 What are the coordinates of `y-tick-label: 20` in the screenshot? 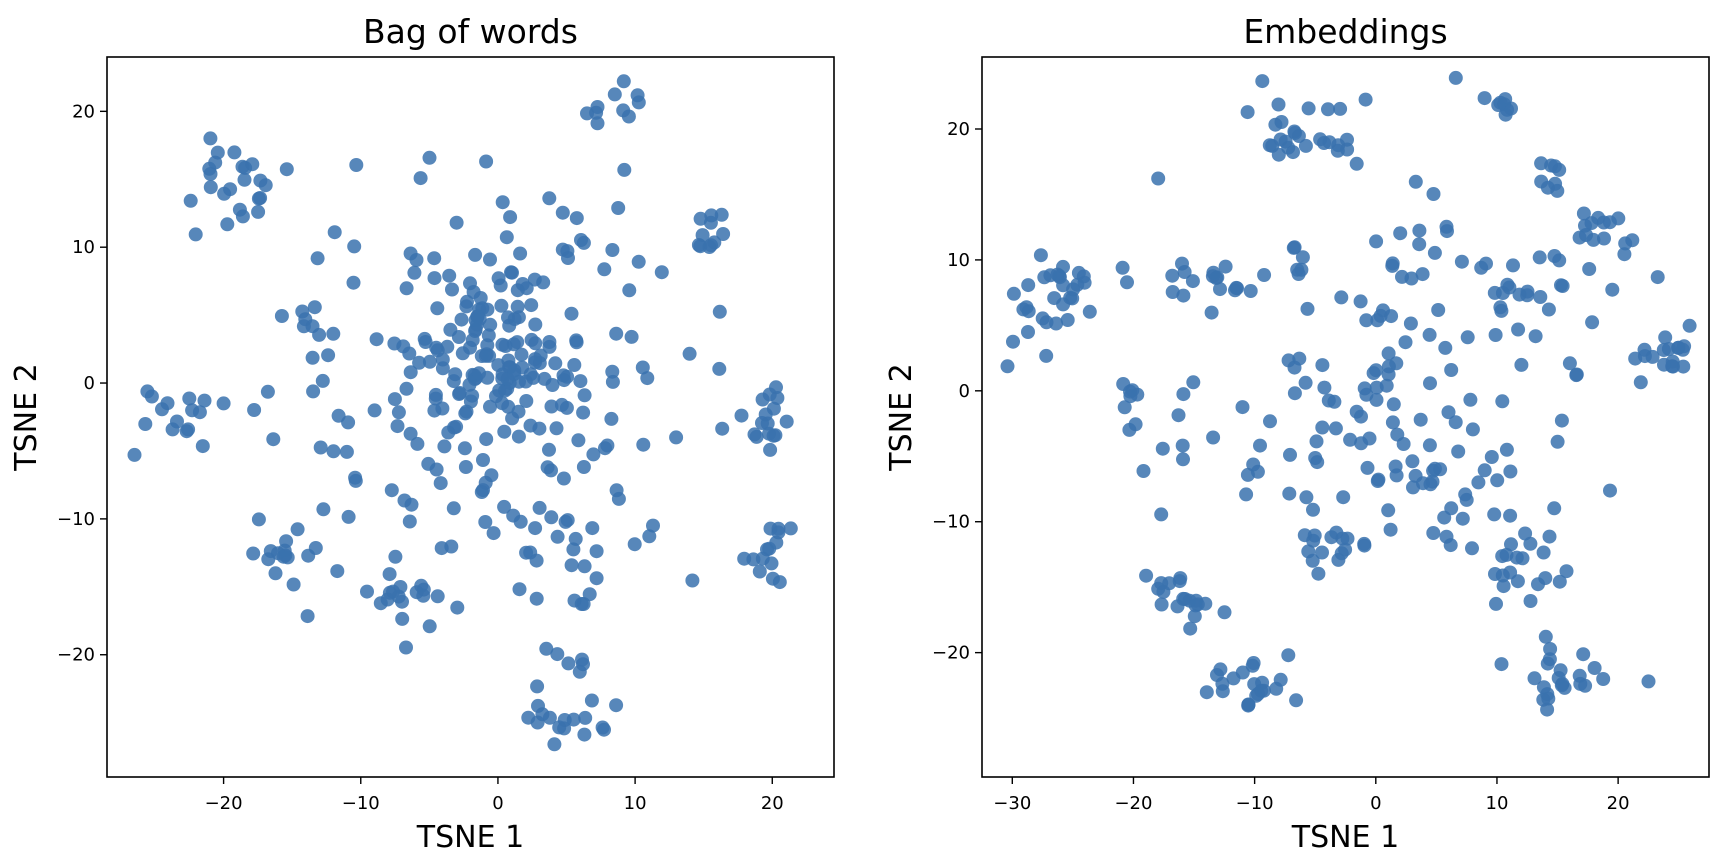 It's located at (958, 129).